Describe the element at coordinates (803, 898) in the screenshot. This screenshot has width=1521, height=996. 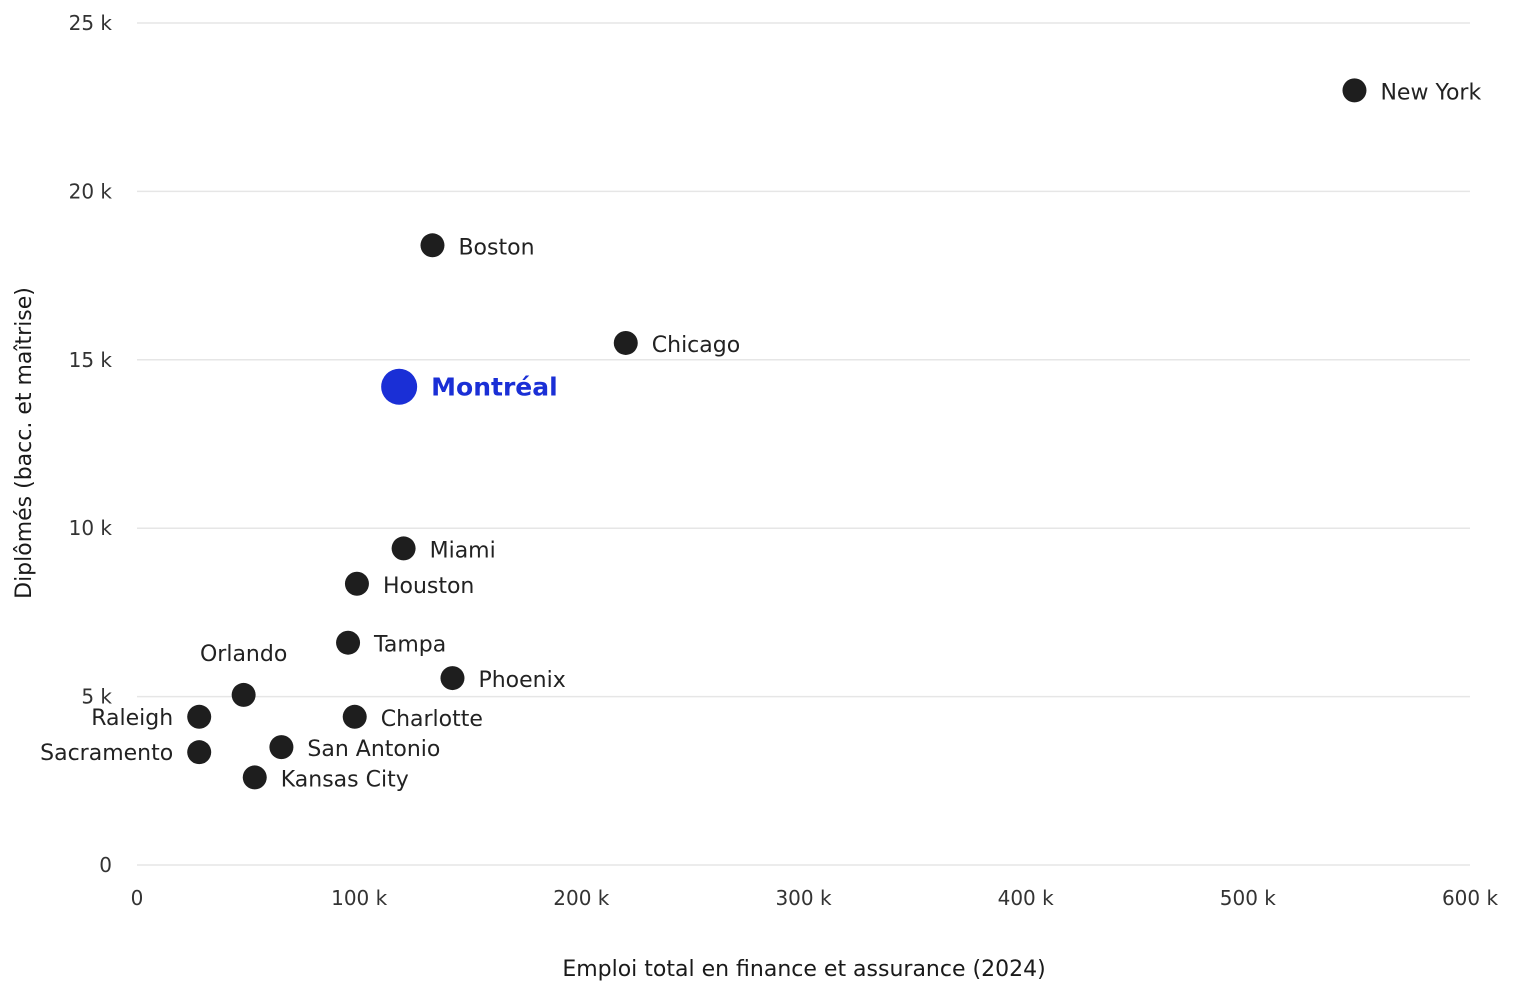
I see `x-tick-label: 300 k` at that location.